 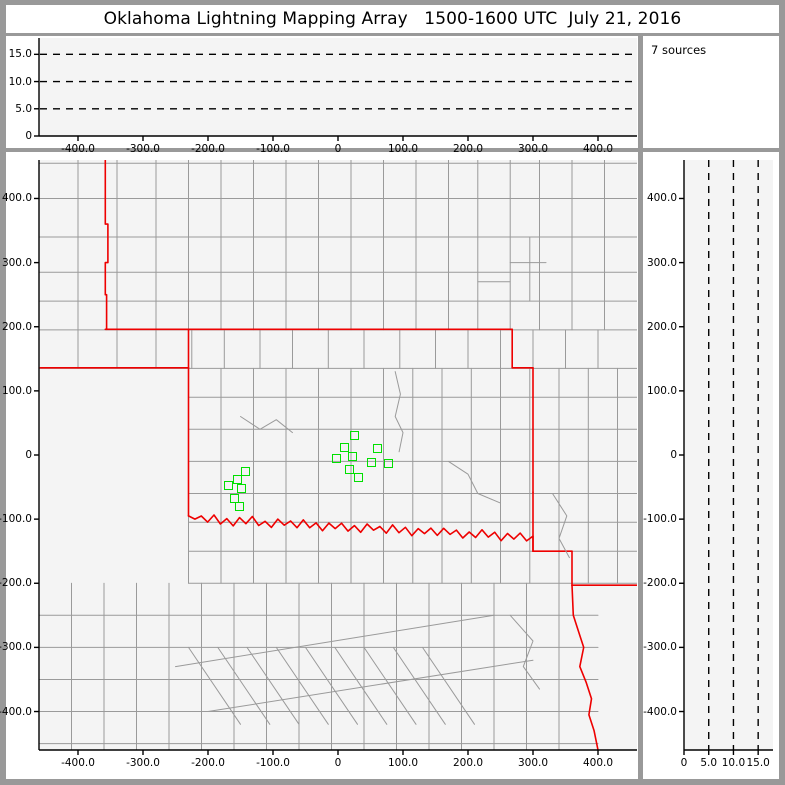 I want to click on altitude-north-south-plot-area, so click(x=728, y=455).